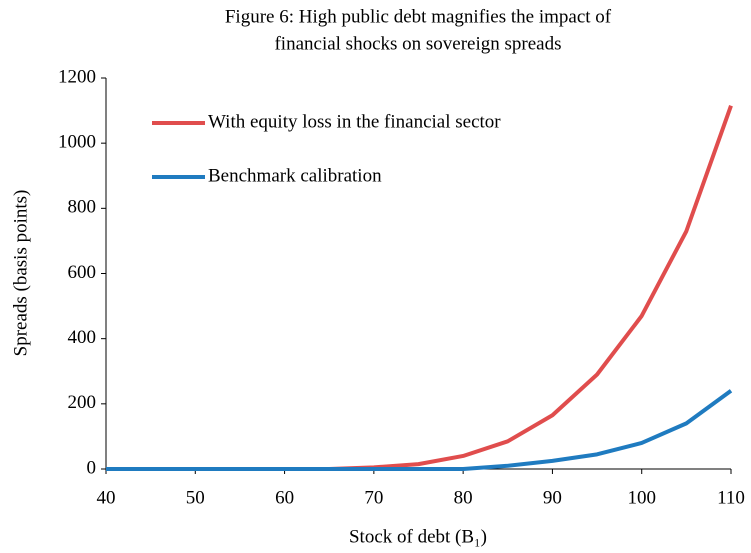  What do you see at coordinates (82, 337) in the screenshot?
I see `y-tick-label: 400` at bounding box center [82, 337].